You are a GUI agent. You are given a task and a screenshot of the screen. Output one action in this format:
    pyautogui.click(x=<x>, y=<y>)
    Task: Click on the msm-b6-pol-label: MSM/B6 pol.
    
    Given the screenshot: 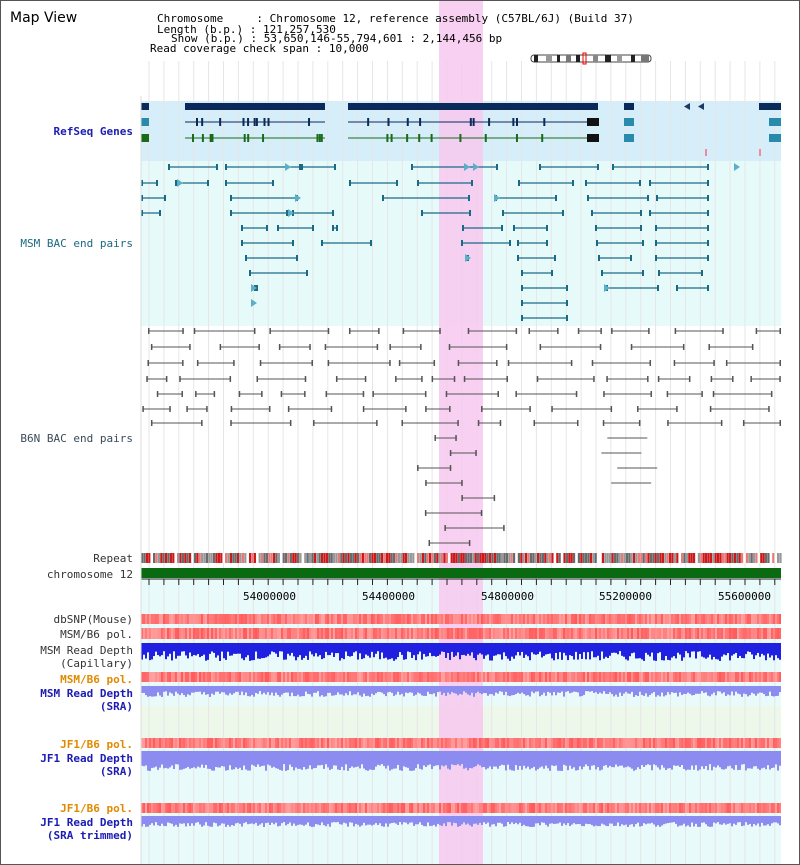 What is the action you would take?
    pyautogui.click(x=96, y=634)
    